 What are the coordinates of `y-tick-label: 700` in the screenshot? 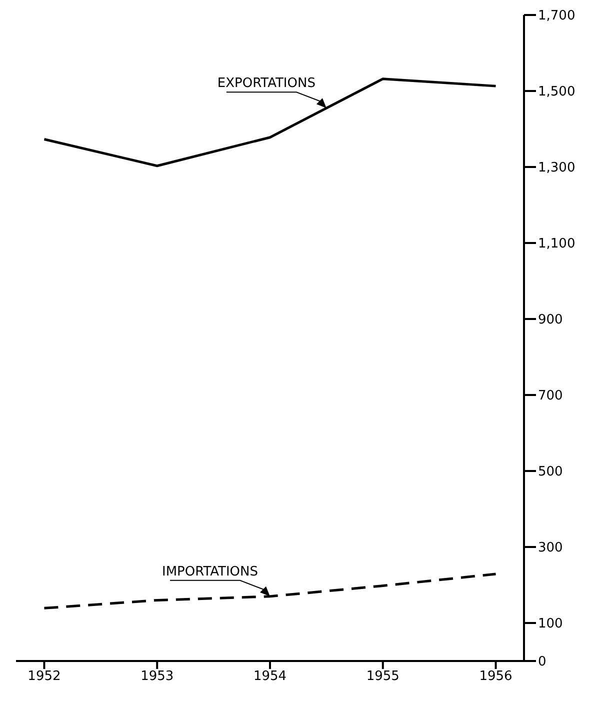 It's located at (550, 396).